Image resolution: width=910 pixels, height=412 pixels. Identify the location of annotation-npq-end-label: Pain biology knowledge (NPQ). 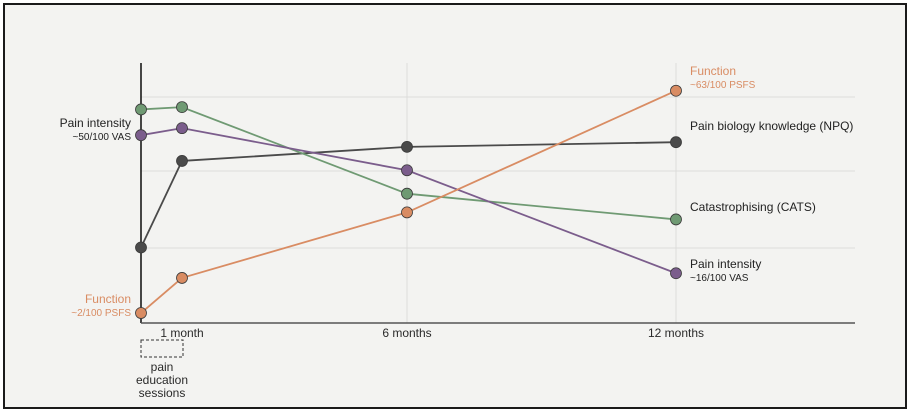
(771, 126).